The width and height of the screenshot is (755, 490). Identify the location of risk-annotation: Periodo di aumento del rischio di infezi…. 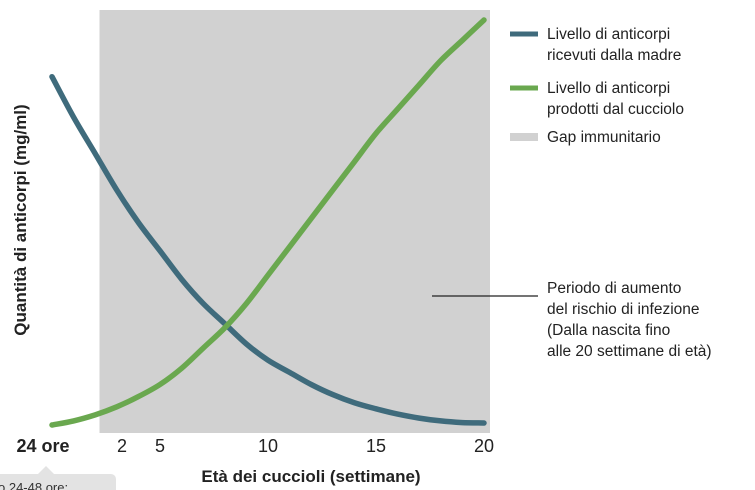
(572, 320).